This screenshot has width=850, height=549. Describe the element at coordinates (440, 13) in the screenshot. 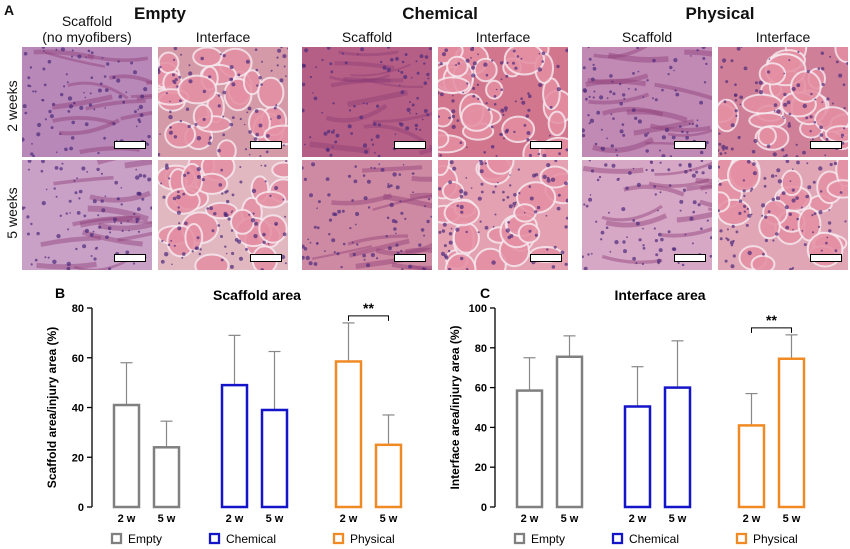

I see `group-title-chemical: Chemical` at that location.